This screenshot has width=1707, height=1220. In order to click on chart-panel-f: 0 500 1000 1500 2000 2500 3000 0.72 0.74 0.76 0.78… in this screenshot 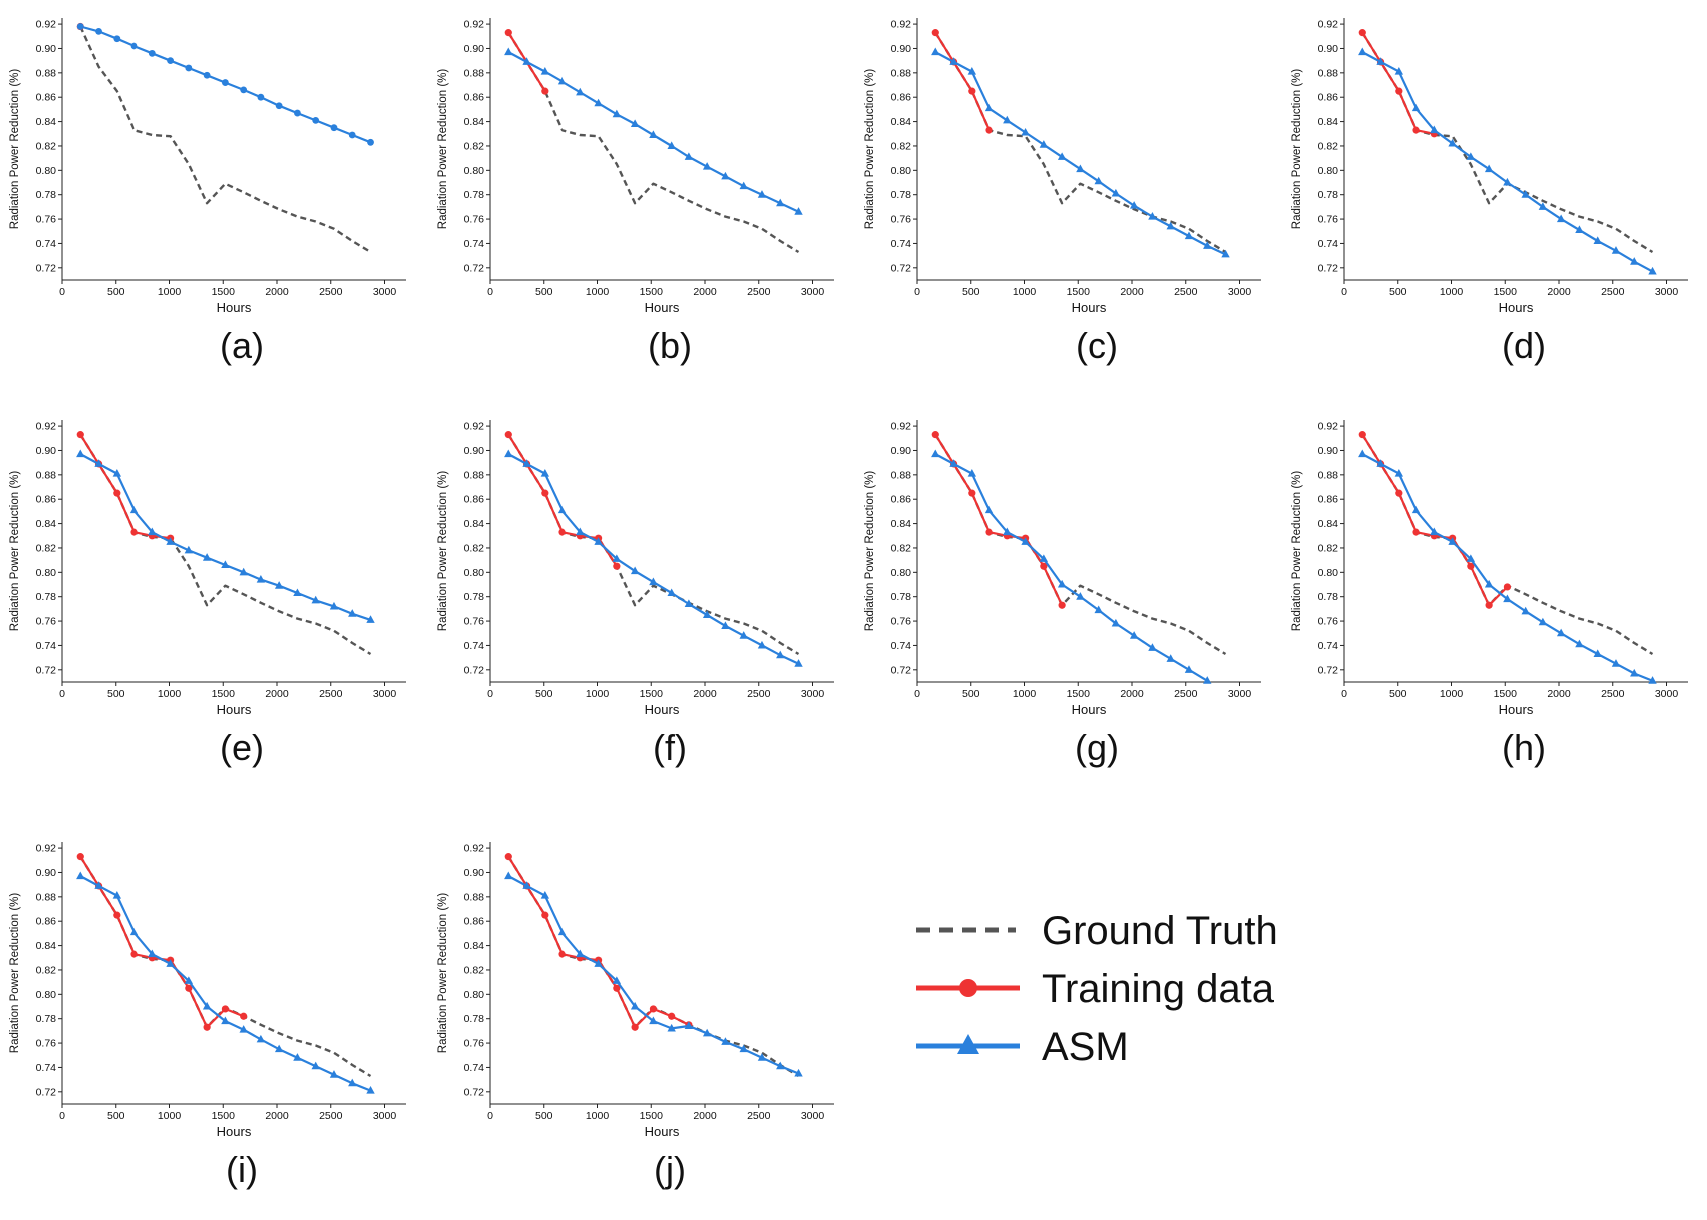, I will do `click(635, 594)`.